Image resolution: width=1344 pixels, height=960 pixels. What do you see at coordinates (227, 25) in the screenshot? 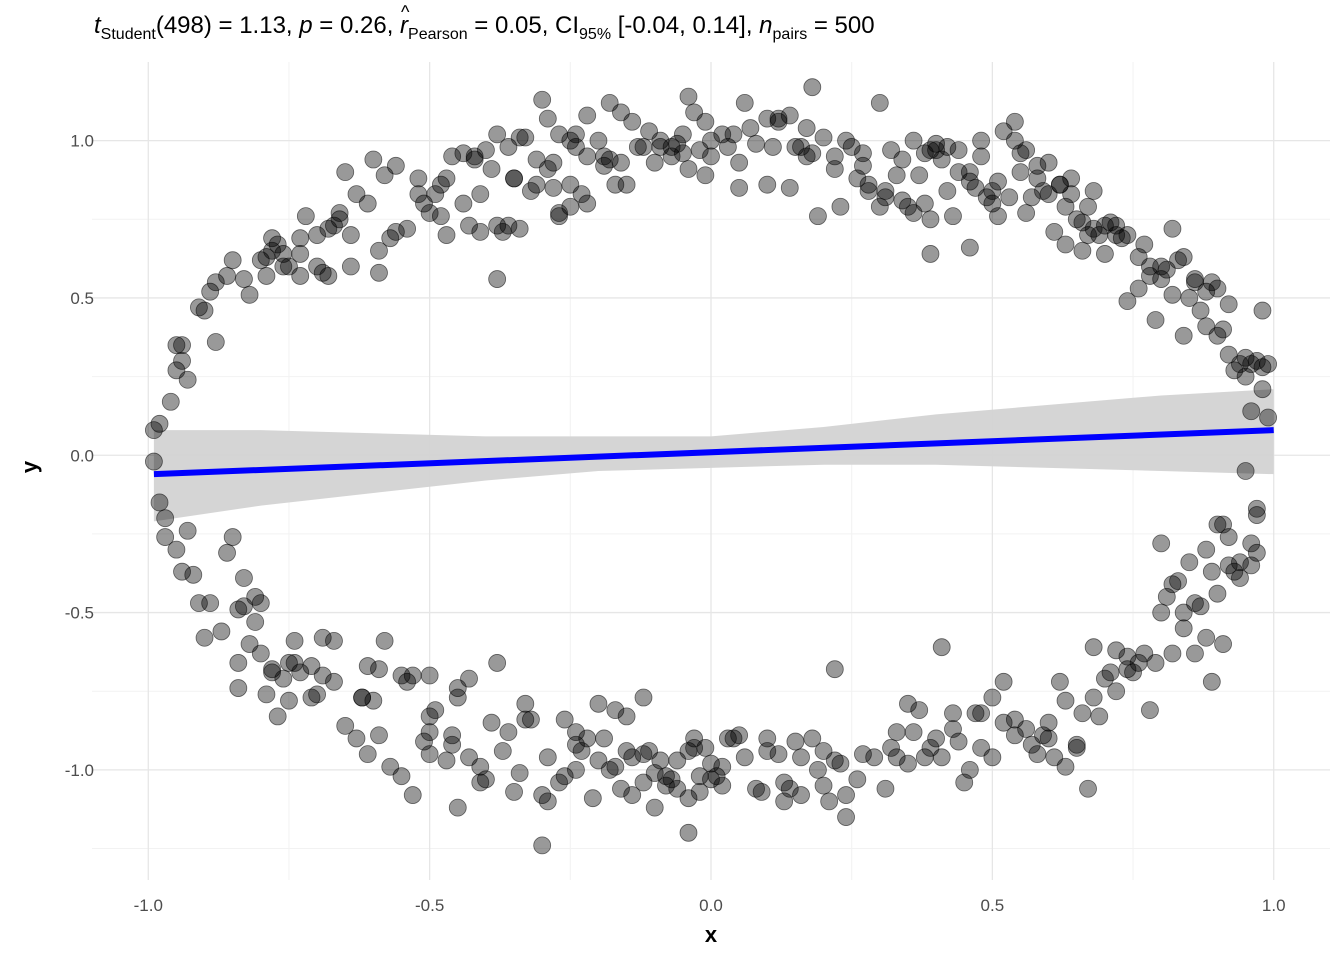
I see `t-value: (498) = 1.13,` at bounding box center [227, 25].